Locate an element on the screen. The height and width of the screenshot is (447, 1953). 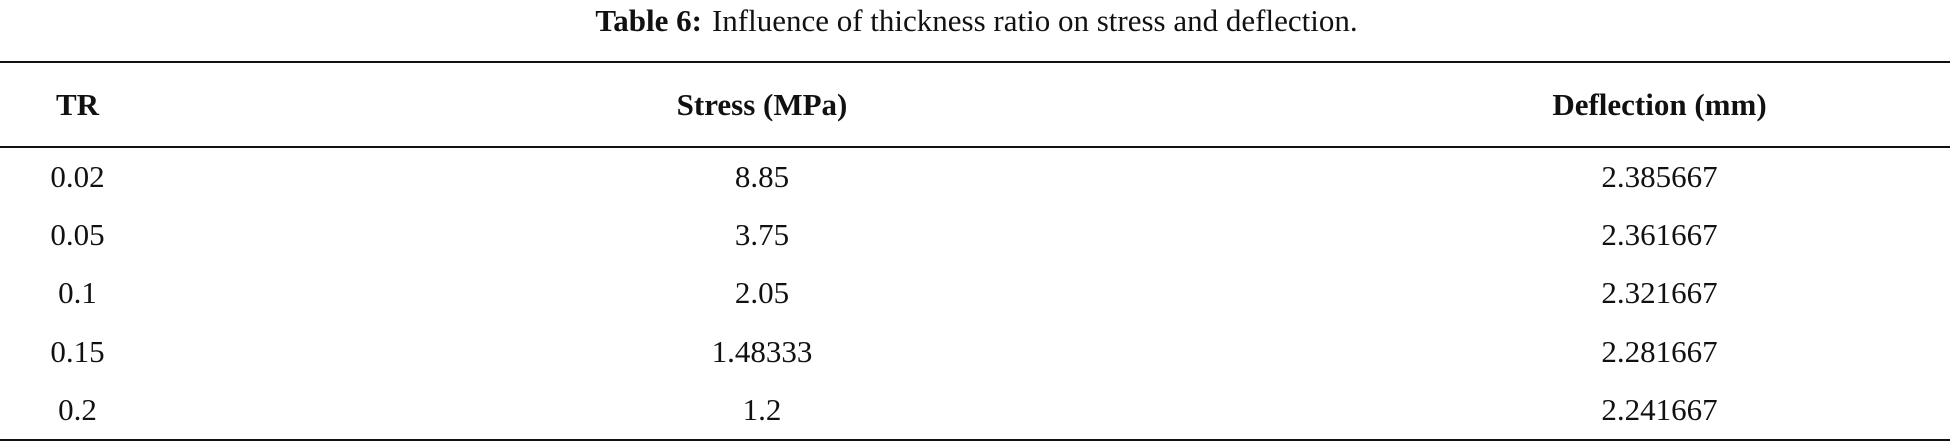
table-cell: 0.1 is located at coordinates (77, 293).